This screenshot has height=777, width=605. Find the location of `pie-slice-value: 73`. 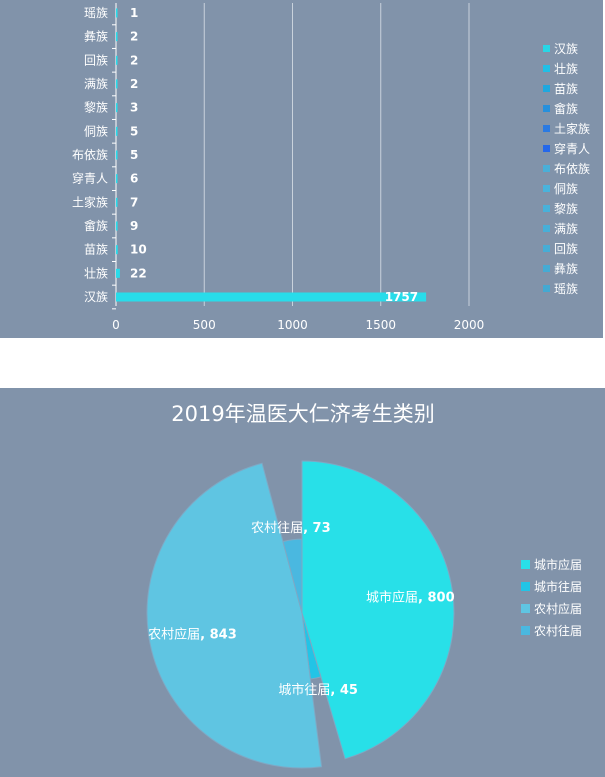

pie-slice-value: 73 is located at coordinates (322, 528).